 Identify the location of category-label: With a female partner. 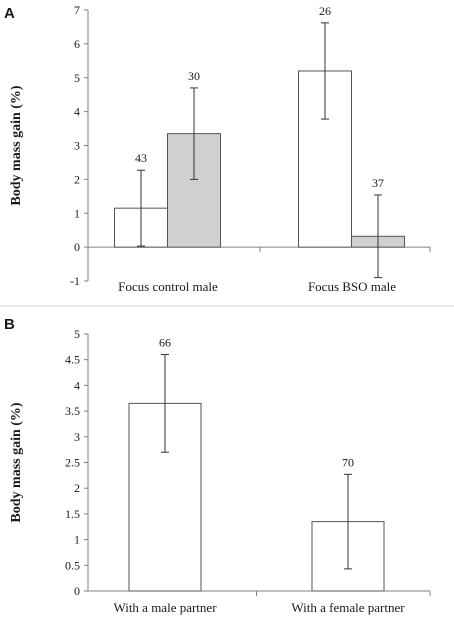
(348, 607).